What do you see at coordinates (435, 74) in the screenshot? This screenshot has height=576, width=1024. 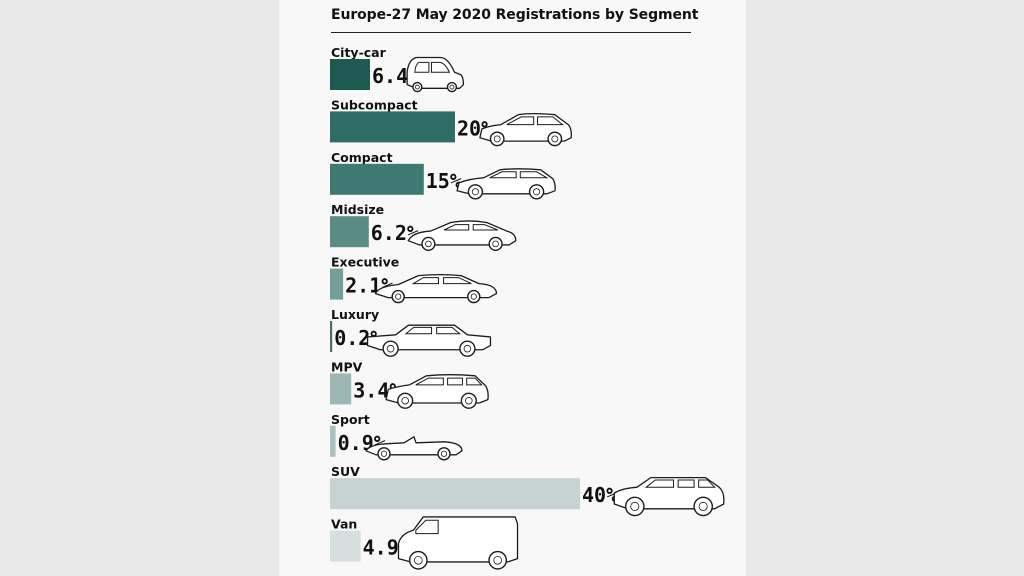 I see `city-car-icon` at bounding box center [435, 74].